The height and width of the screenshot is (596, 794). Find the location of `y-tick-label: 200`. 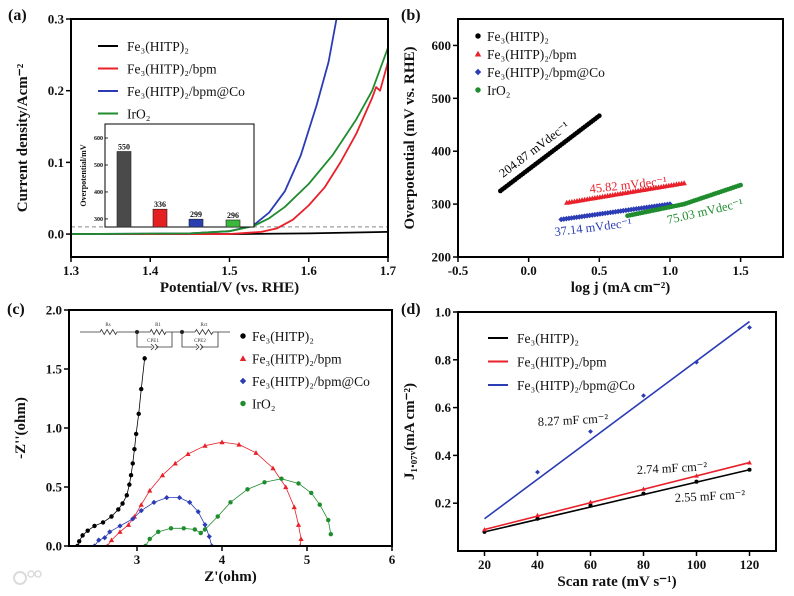

y-tick-label: 200 is located at coordinates (442, 257).